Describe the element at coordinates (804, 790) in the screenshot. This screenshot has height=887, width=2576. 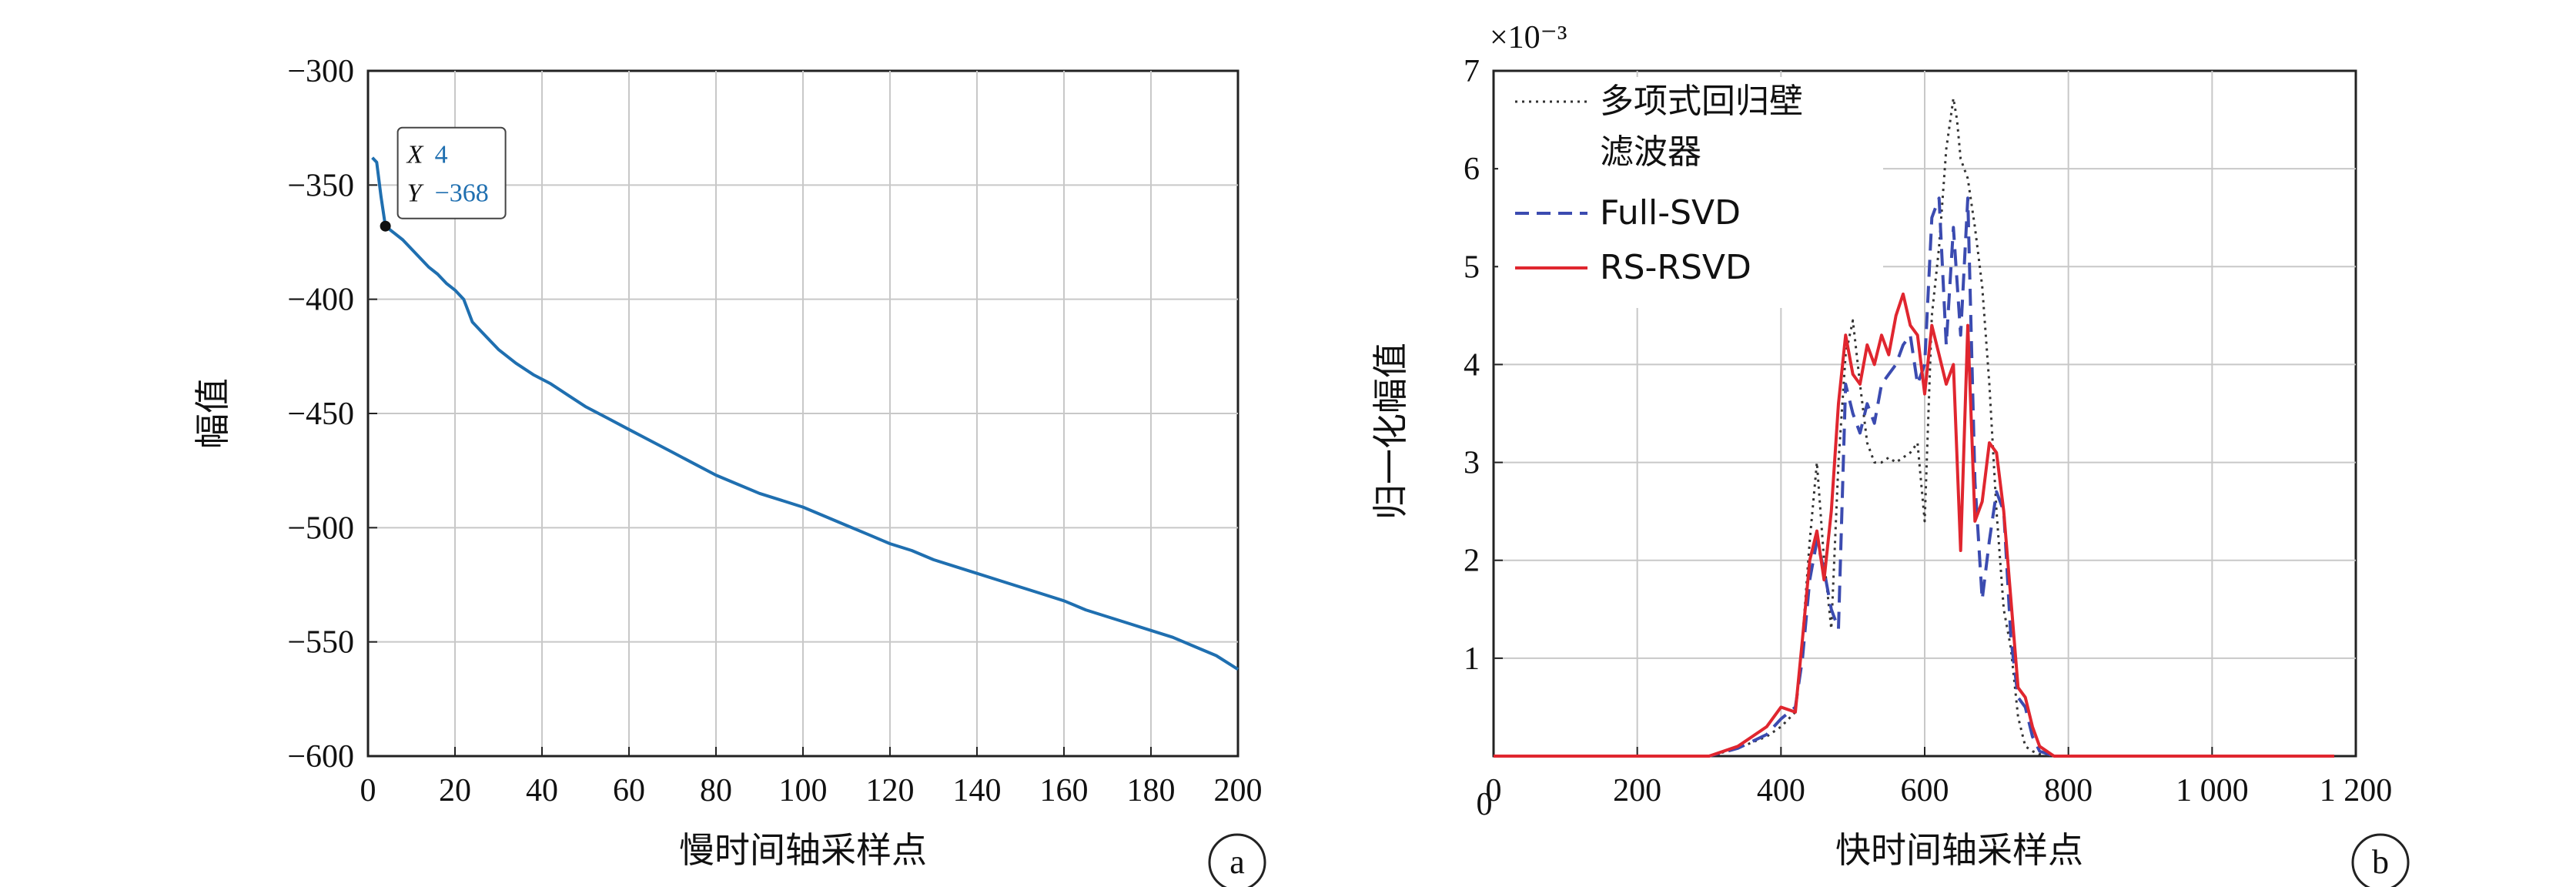
I see `chart-a-xtick-label: 100` at that location.